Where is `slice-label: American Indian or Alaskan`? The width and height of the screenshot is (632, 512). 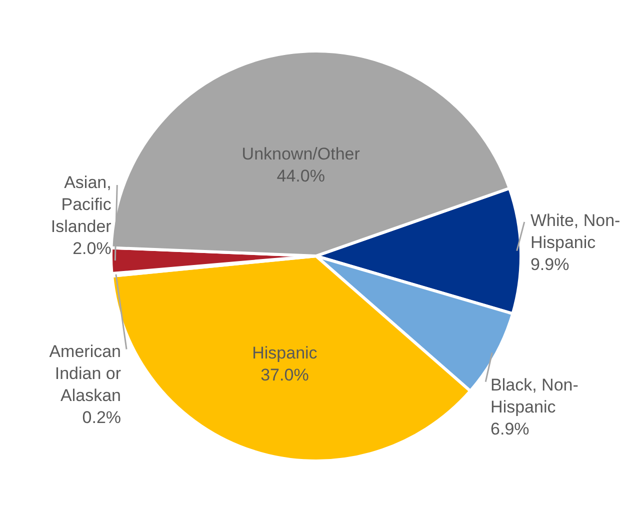
slice-label: American Indian or Alaskan is located at coordinates (85, 373).